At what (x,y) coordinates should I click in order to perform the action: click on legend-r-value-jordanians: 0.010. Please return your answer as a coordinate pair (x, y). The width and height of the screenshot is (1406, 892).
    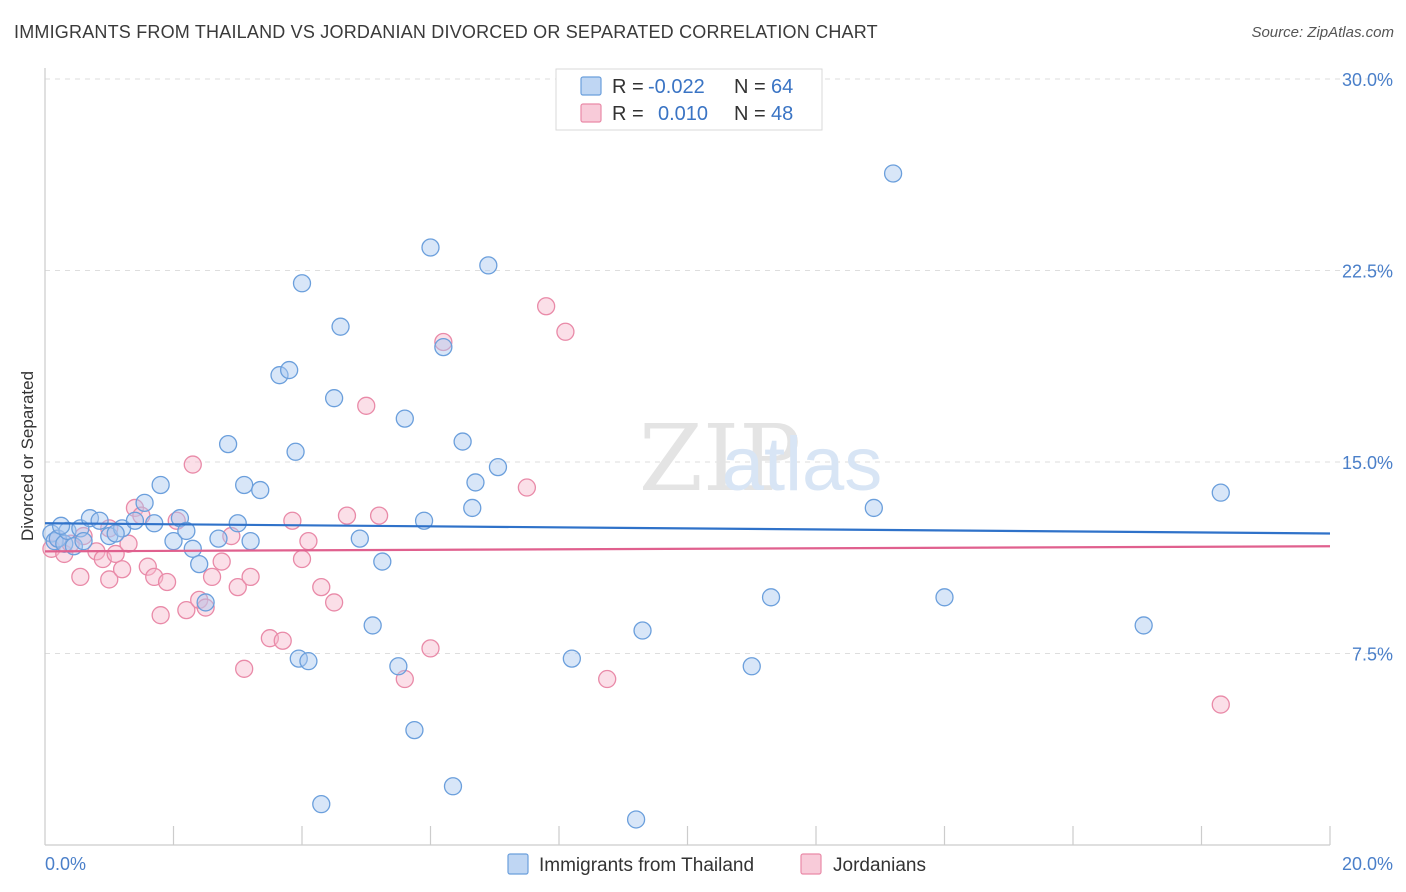
    Looking at the image, I should click on (683, 114).